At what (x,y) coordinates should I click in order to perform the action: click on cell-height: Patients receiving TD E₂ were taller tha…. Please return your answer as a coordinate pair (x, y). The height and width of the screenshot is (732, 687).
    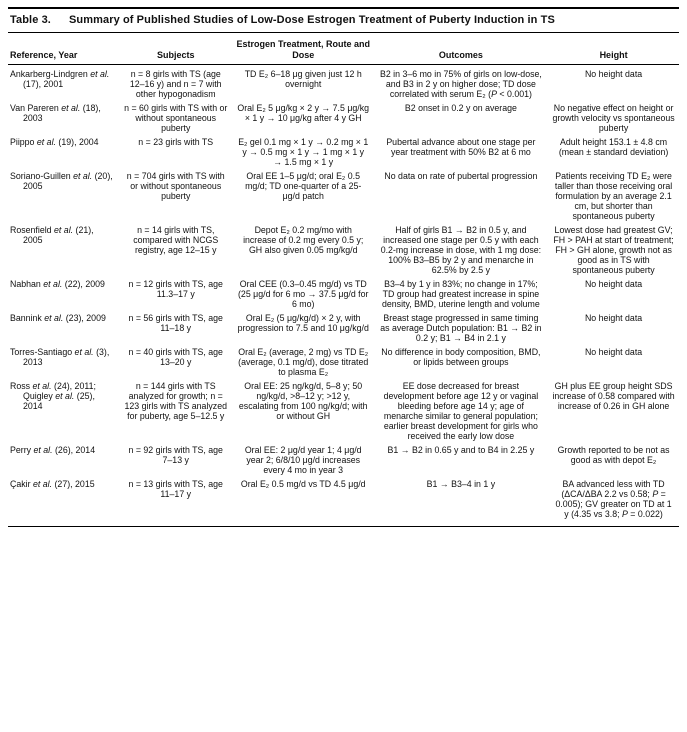
    Looking at the image, I should click on (613, 196).